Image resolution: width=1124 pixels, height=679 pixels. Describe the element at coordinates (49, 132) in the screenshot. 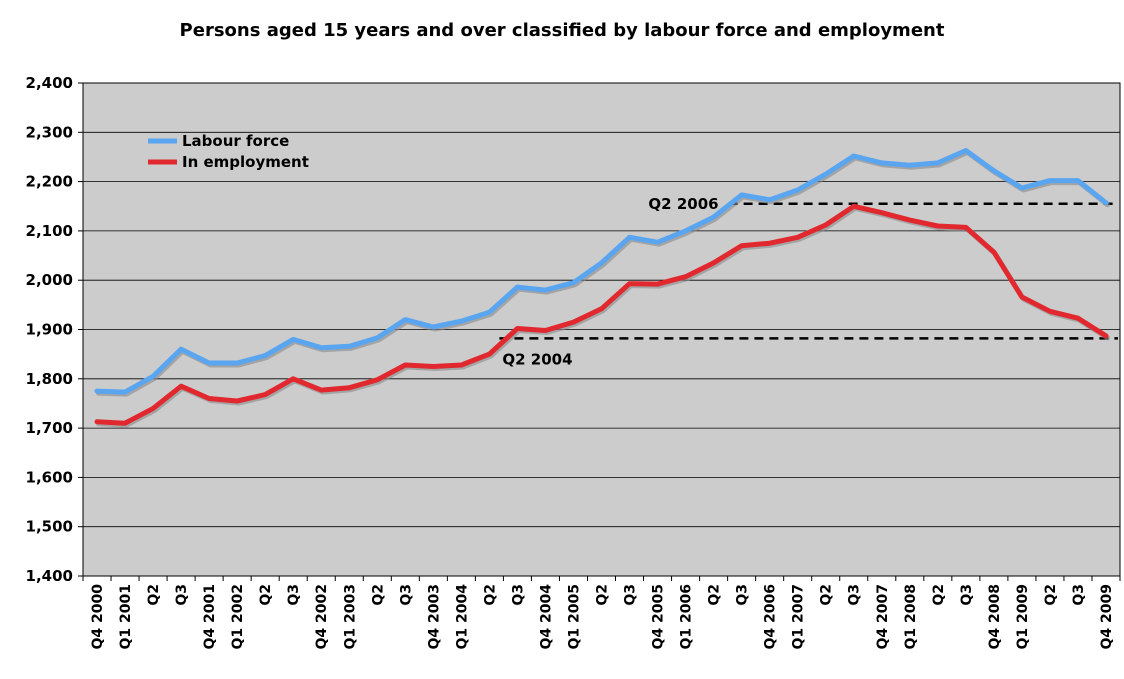

I see `y-tick-label: 2,300` at that location.